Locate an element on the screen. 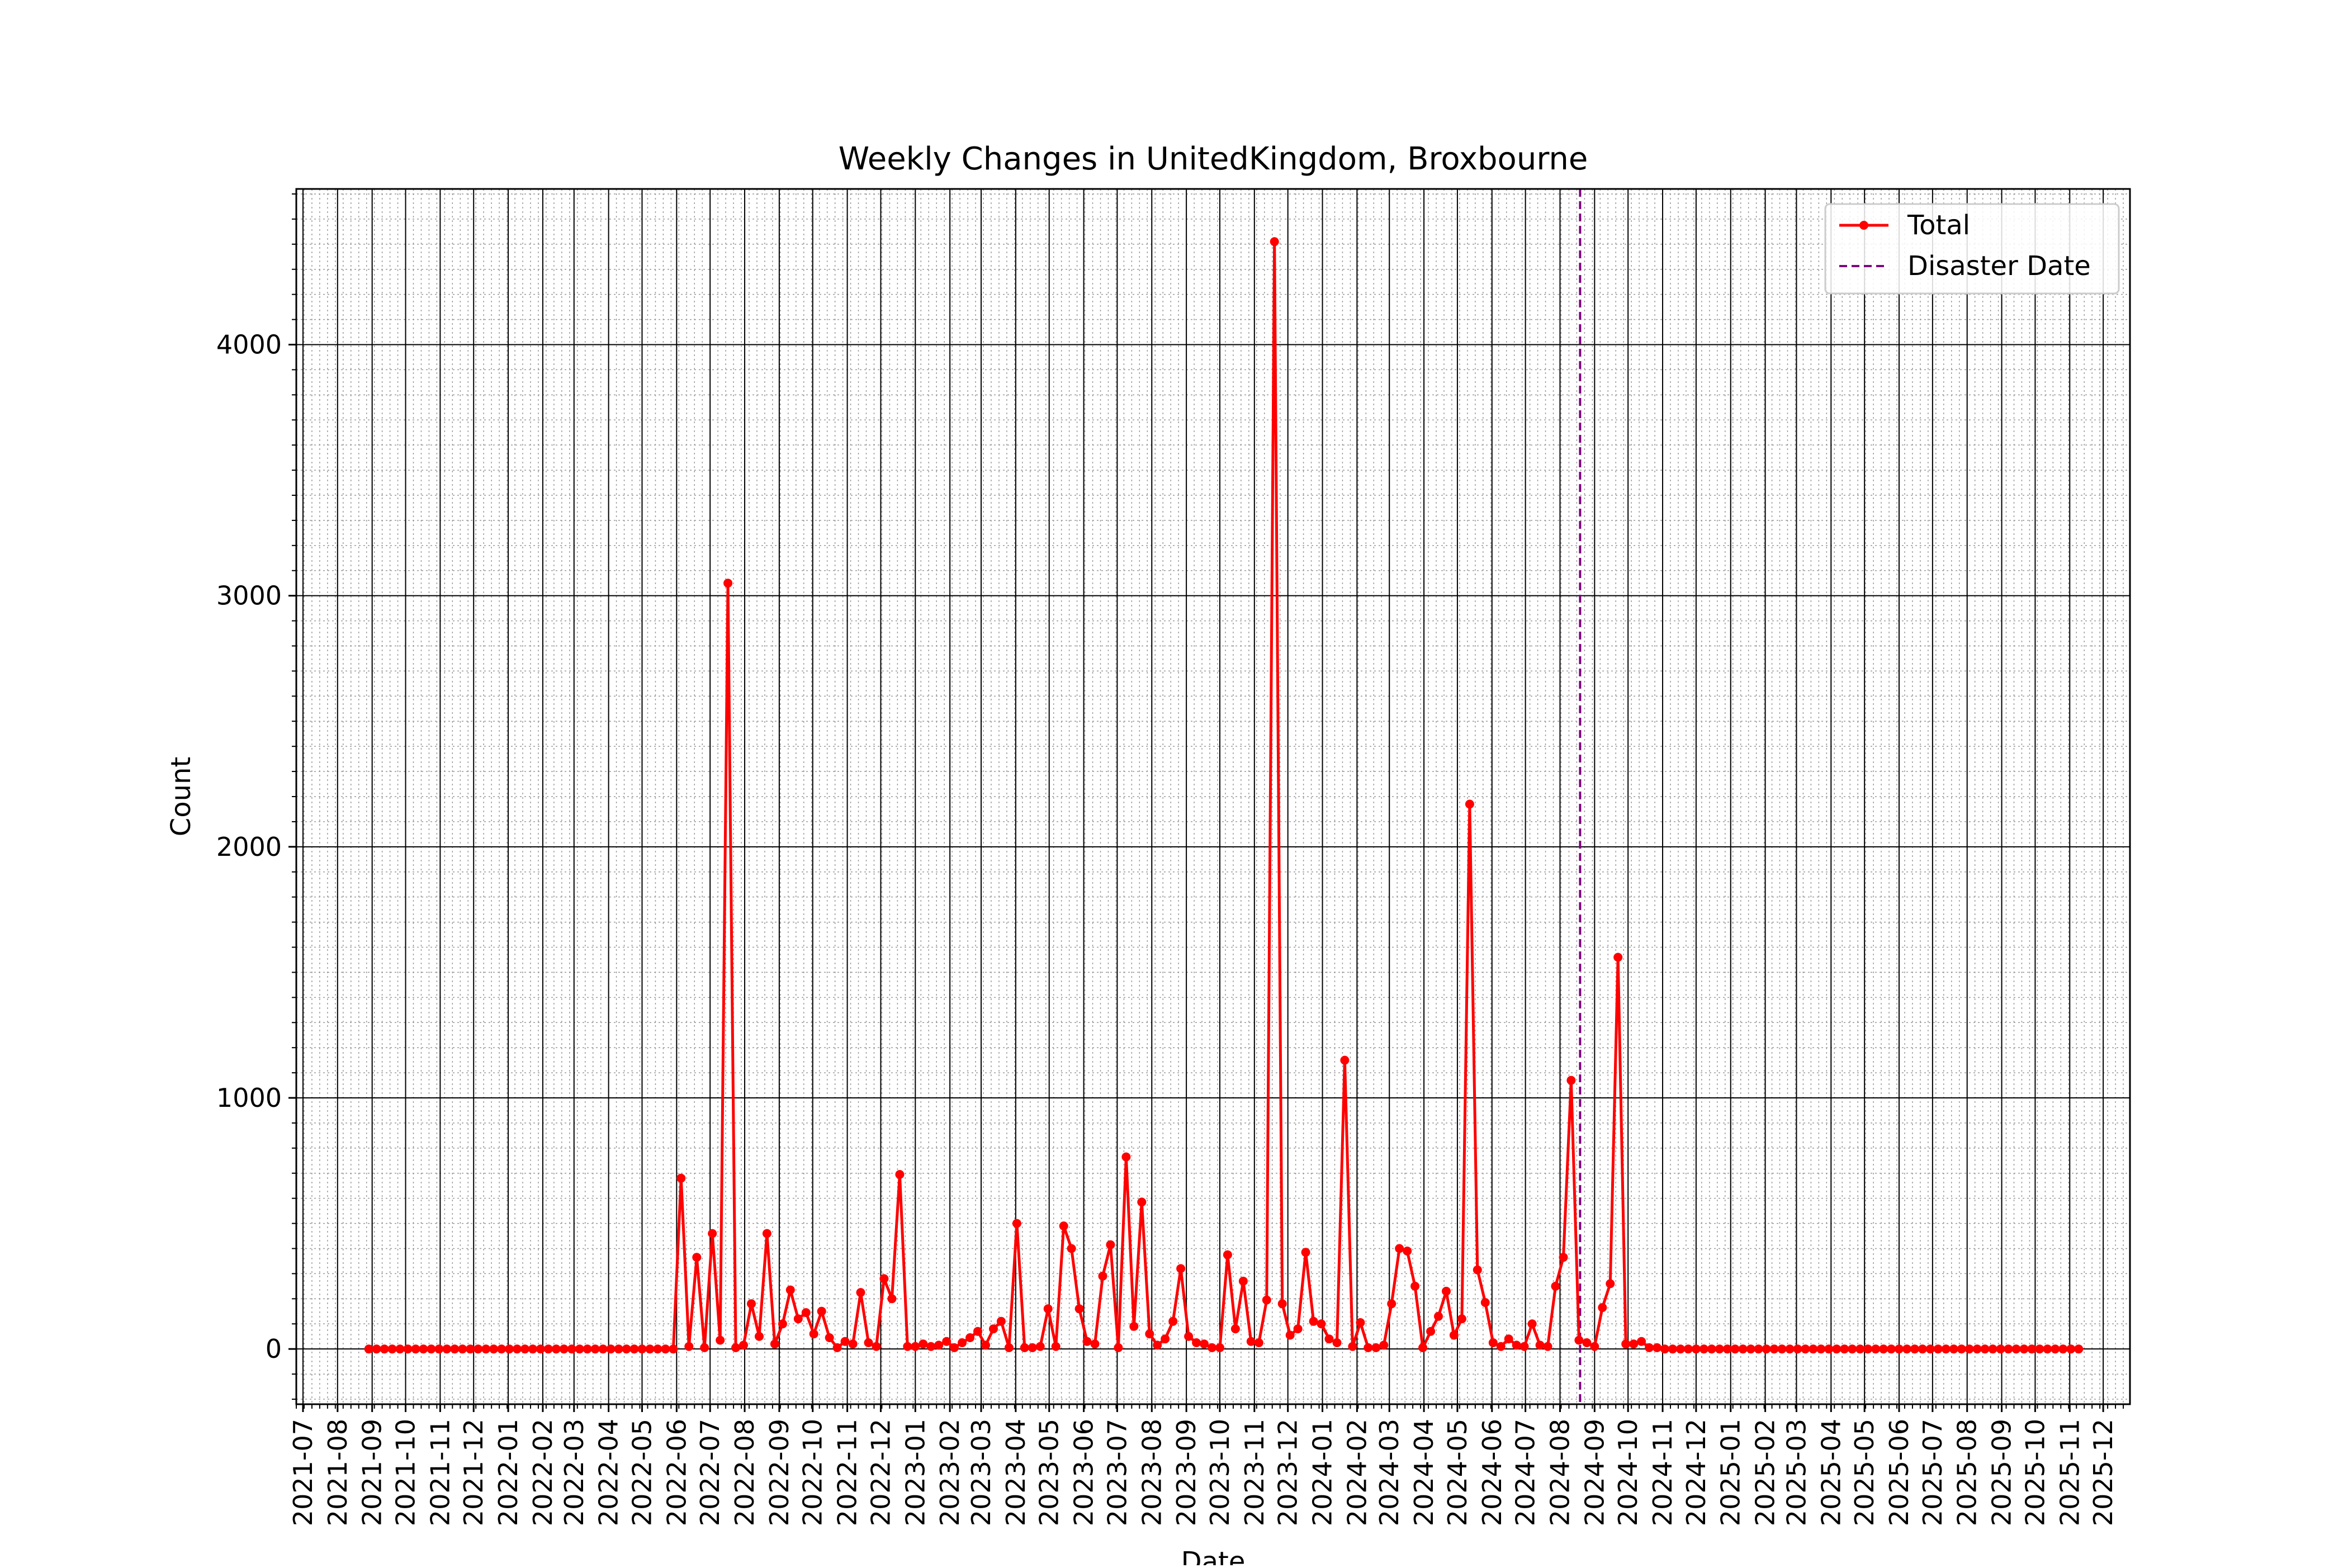 Image resolution: width=2348 pixels, height=1568 pixels. x-tick-label: 2025-09 is located at coordinates (2002, 1472).